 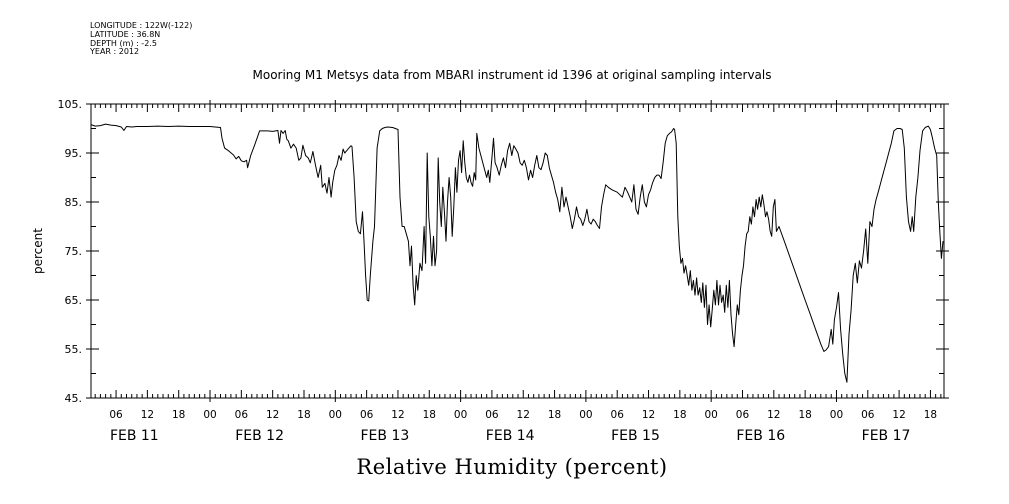 I want to click on y-axis-label: percent, so click(x=38, y=251).